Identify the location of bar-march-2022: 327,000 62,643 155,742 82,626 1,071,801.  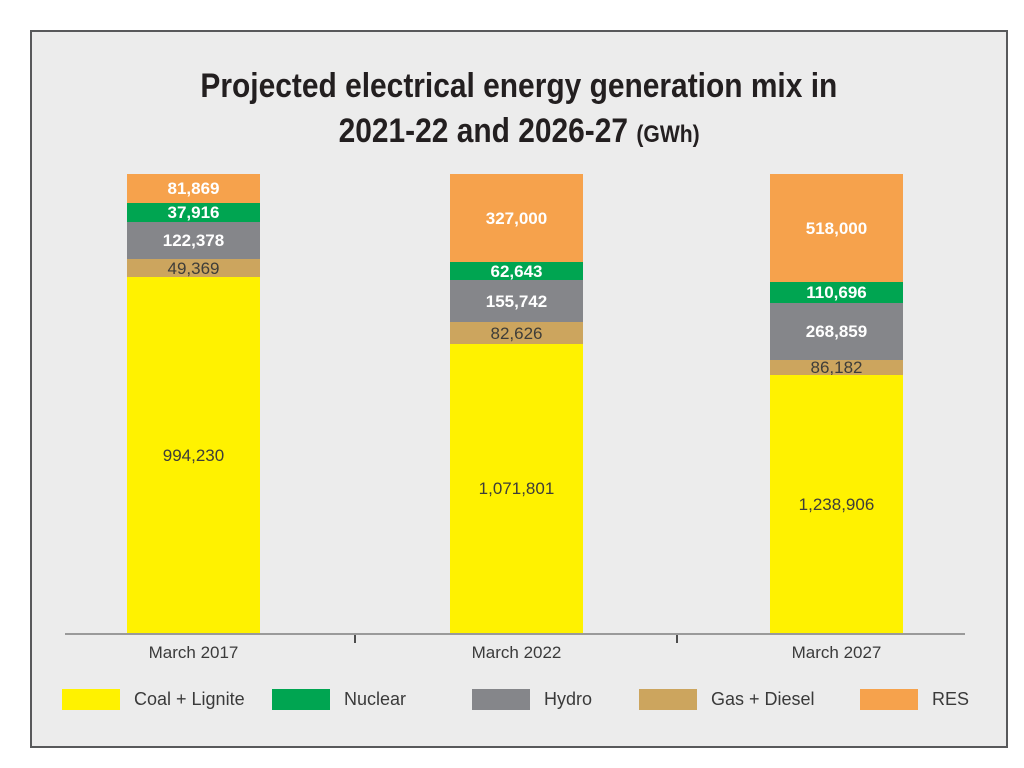
(516, 403).